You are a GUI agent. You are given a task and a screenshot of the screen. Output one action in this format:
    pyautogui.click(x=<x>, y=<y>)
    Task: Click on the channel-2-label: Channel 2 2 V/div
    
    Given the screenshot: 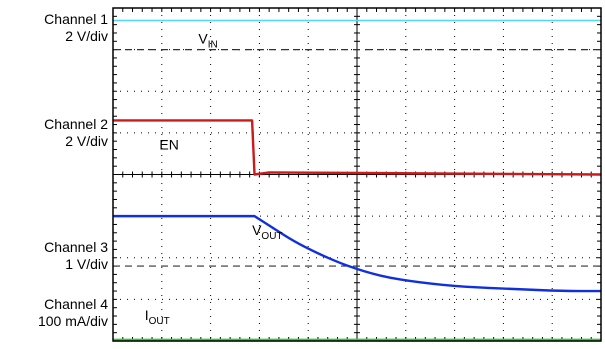 What is the action you would take?
    pyautogui.click(x=76, y=133)
    